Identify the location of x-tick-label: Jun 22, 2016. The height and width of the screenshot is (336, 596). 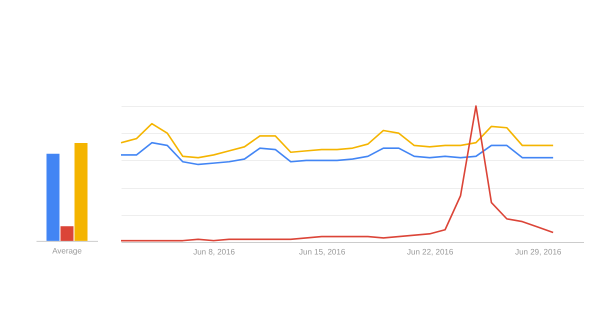
(430, 252).